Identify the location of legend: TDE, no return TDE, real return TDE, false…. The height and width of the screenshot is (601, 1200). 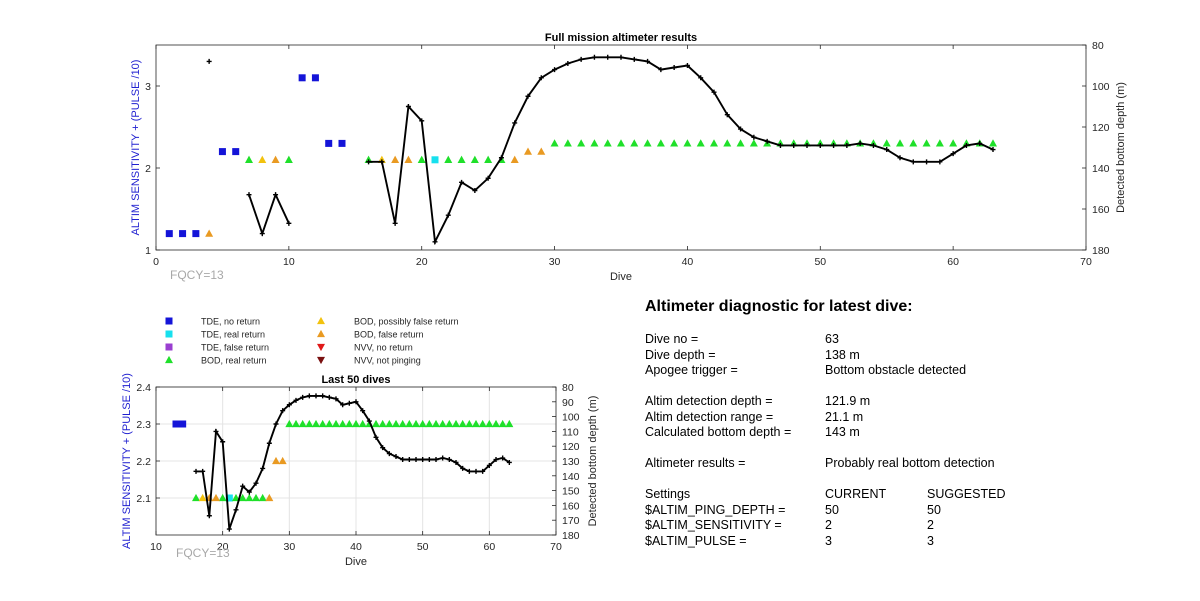
(312, 341).